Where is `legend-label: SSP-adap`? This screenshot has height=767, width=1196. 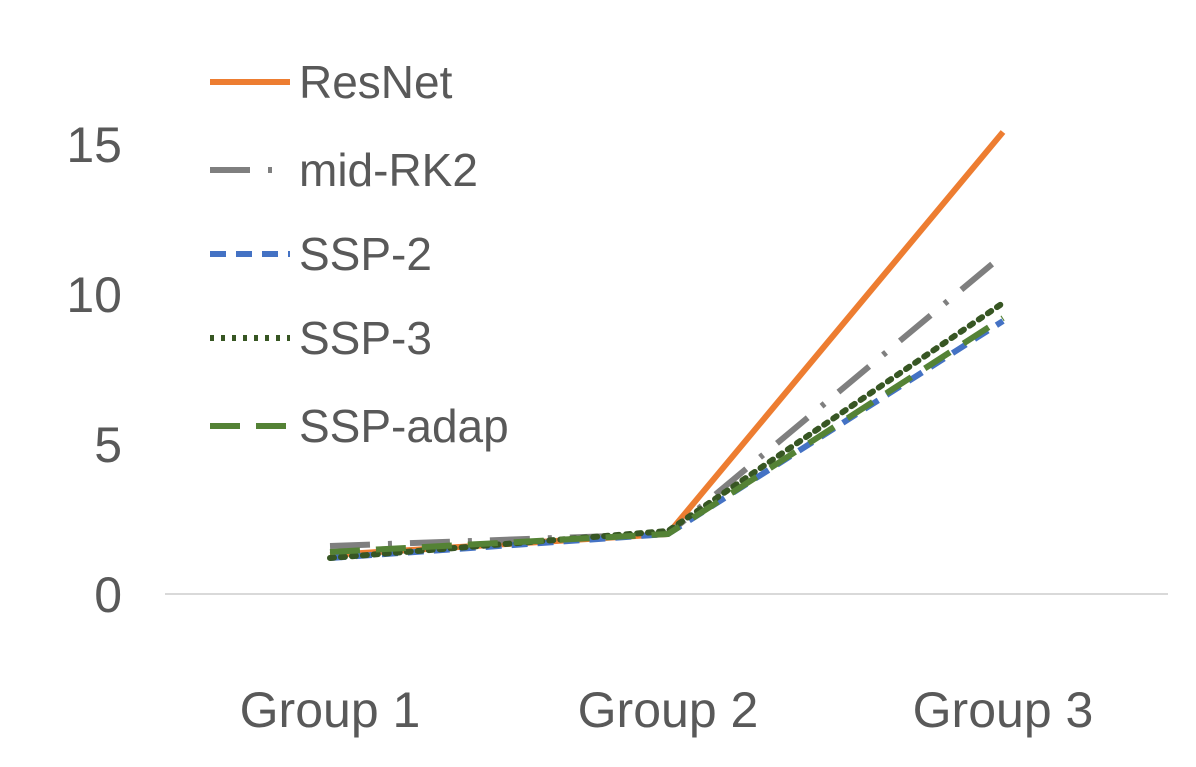
legend-label: SSP-adap is located at coordinates (404, 426).